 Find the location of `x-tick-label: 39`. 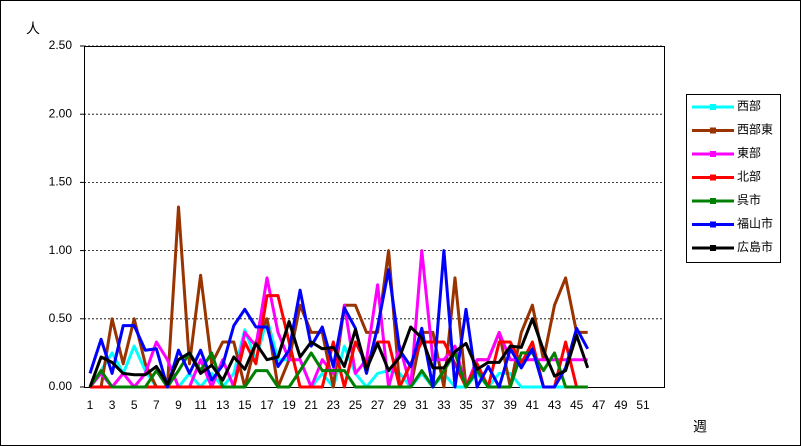

x-tick-label: 39 is located at coordinates (511, 405).